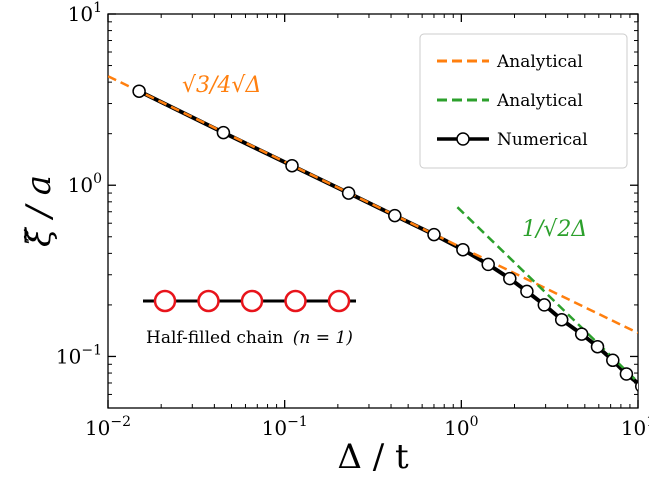 The image size is (649, 477). I want to click on legend-box, so click(523, 101).